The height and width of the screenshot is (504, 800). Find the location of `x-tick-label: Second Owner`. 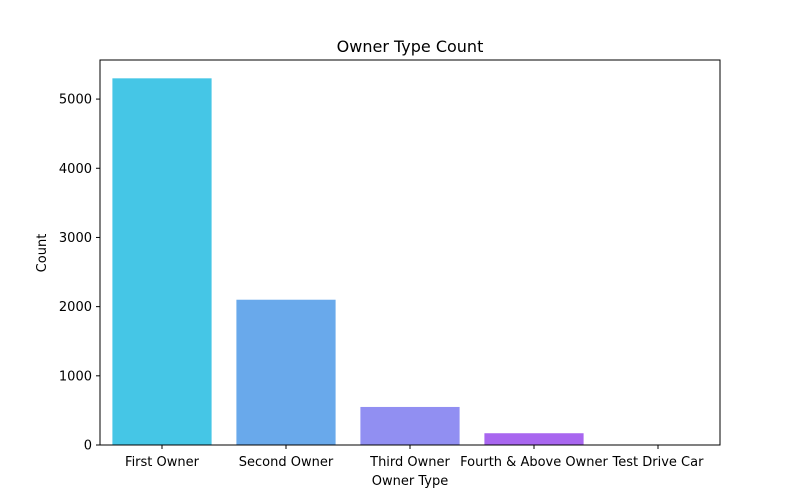

x-tick-label: Second Owner is located at coordinates (286, 462).